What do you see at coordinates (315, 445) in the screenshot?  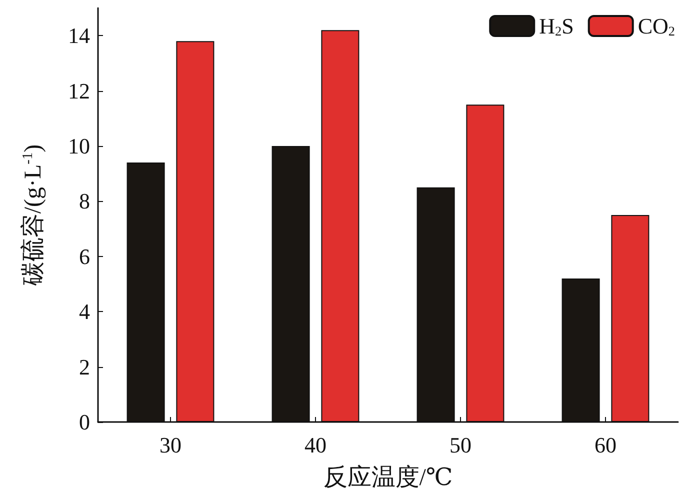 I see `x-tick-label: 40` at bounding box center [315, 445].